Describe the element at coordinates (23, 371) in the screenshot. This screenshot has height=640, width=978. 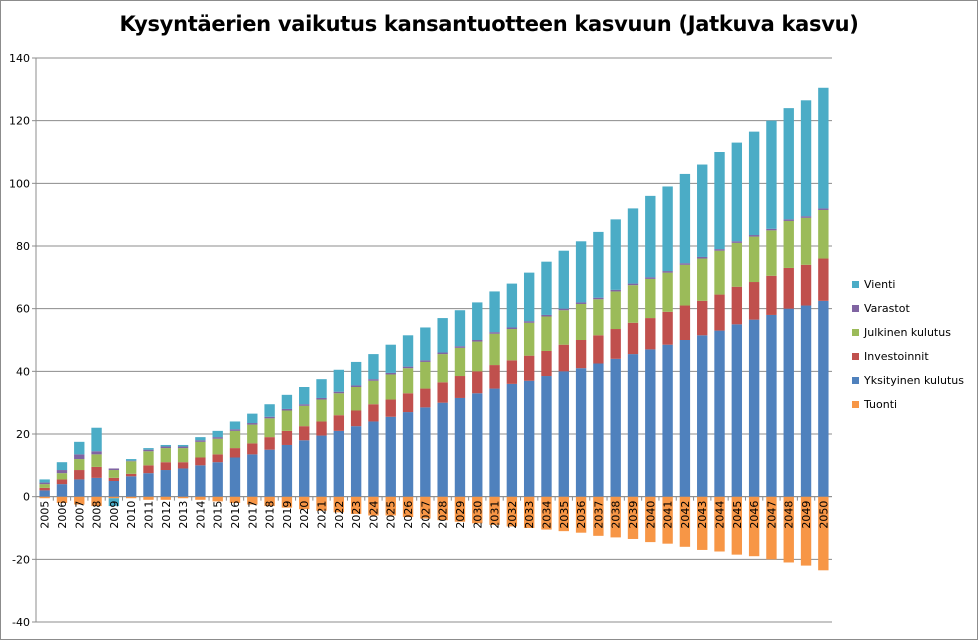
I see `y-tick-label: 40` at that location.